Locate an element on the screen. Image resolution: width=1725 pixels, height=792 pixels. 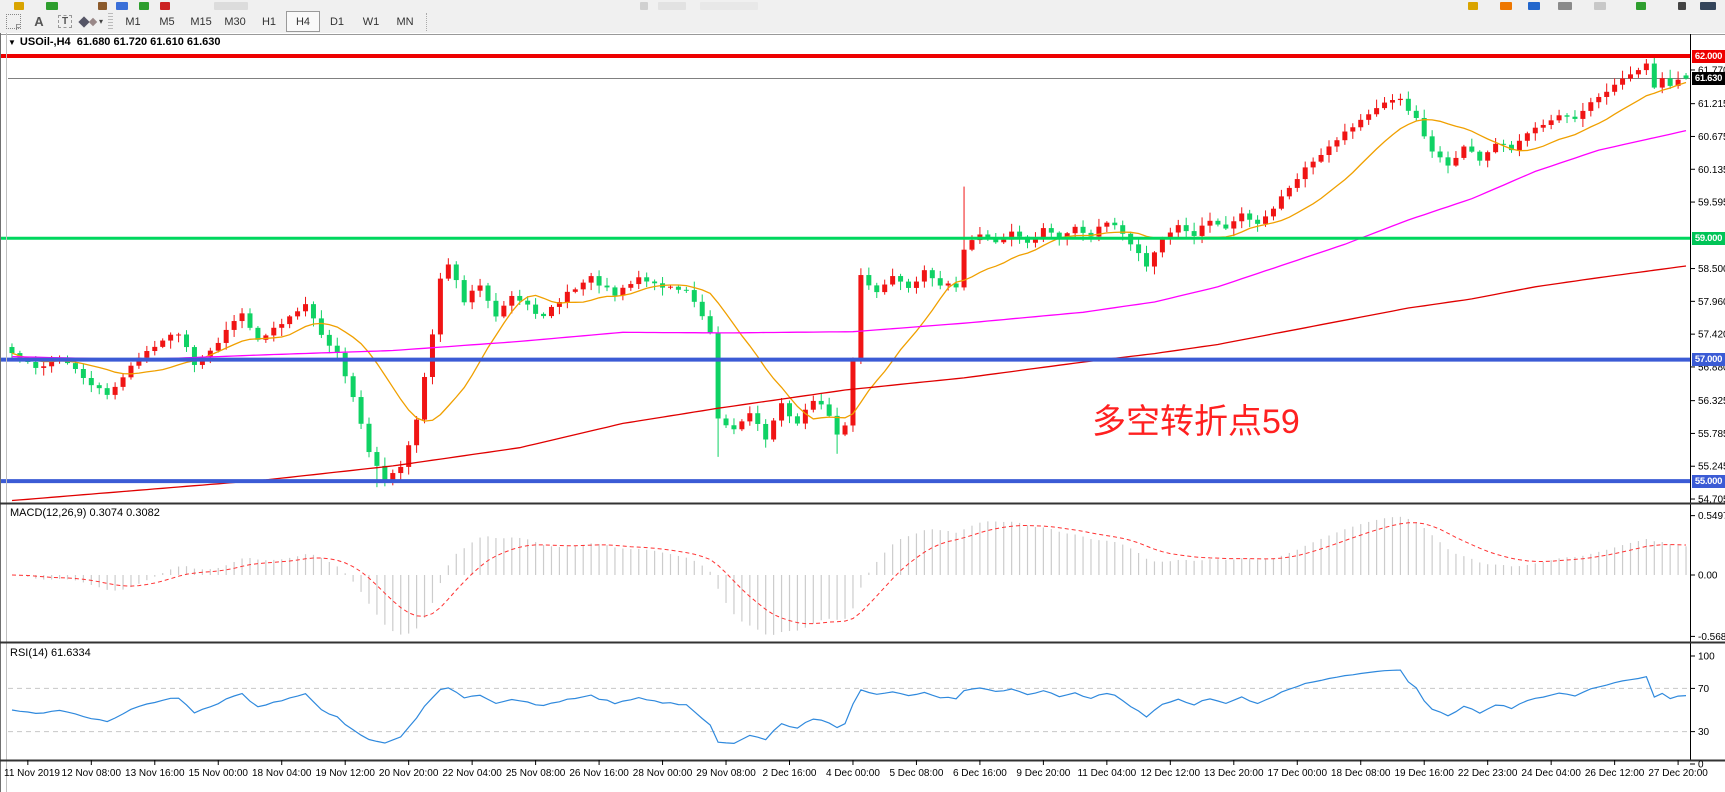
tf-button-M30: M30 is located at coordinates (235, 21).